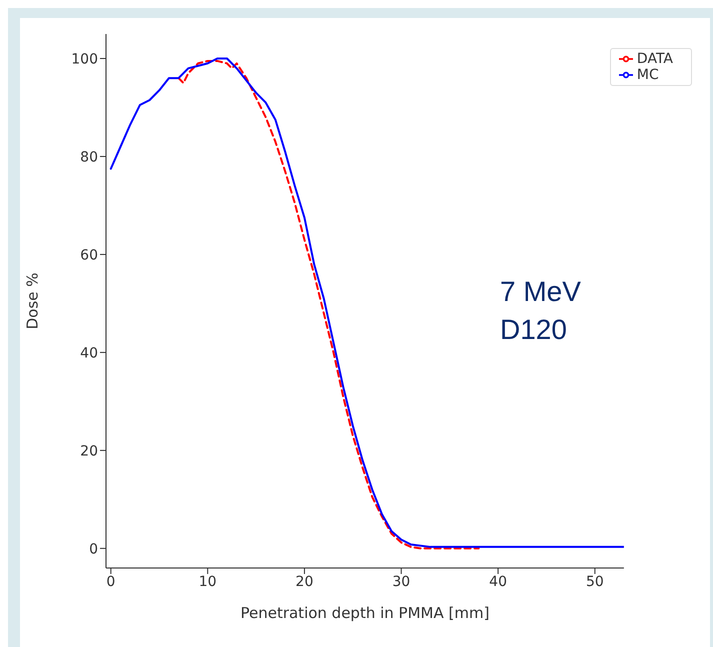 This screenshot has width=713, height=647. Describe the element at coordinates (111, 582) in the screenshot. I see `x-tick-label: 0` at that location.